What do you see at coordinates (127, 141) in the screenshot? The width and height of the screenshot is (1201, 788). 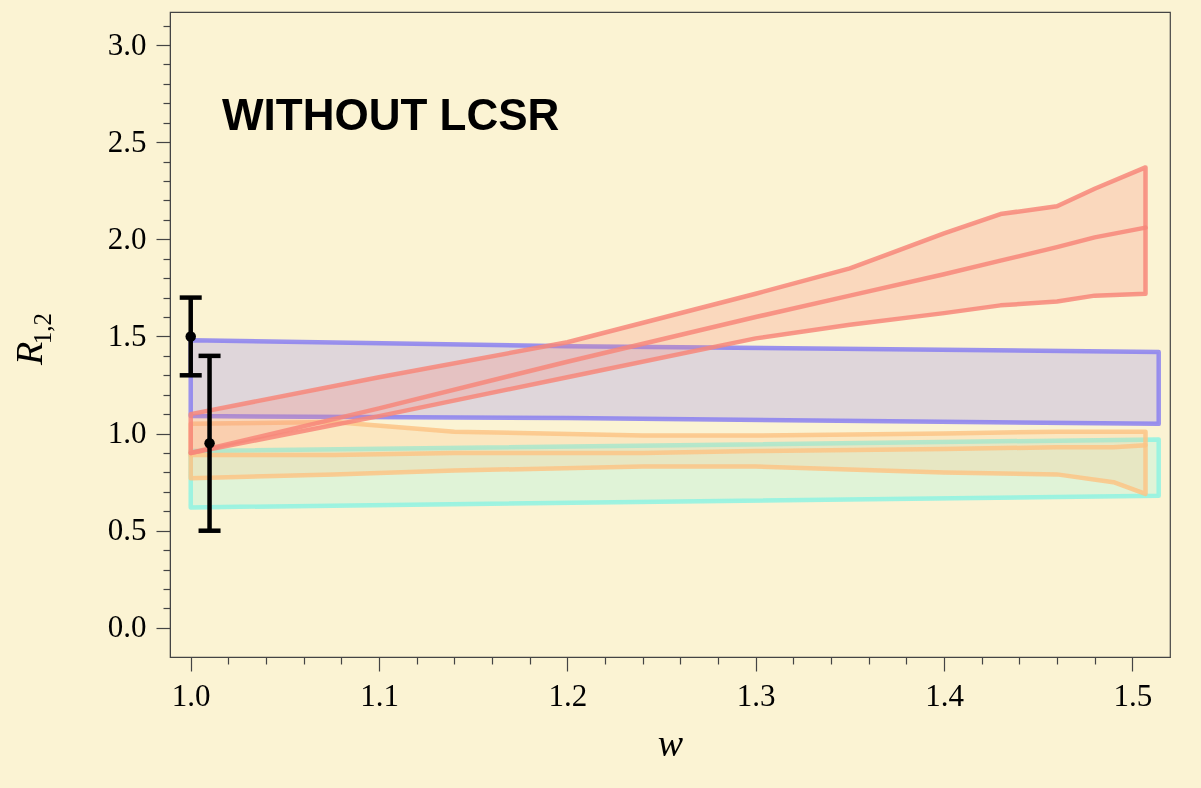 I see `y-tick-label: 2.5` at bounding box center [127, 141].